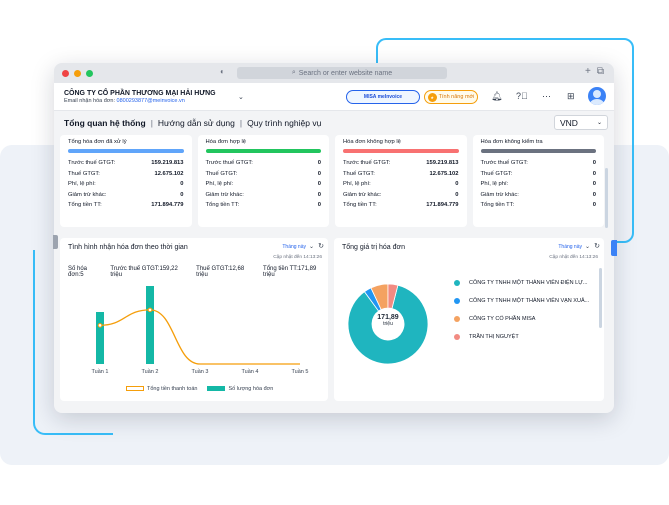  I want to click on updated-time: Cập nhật đến 14:13:26, so click(297, 257).